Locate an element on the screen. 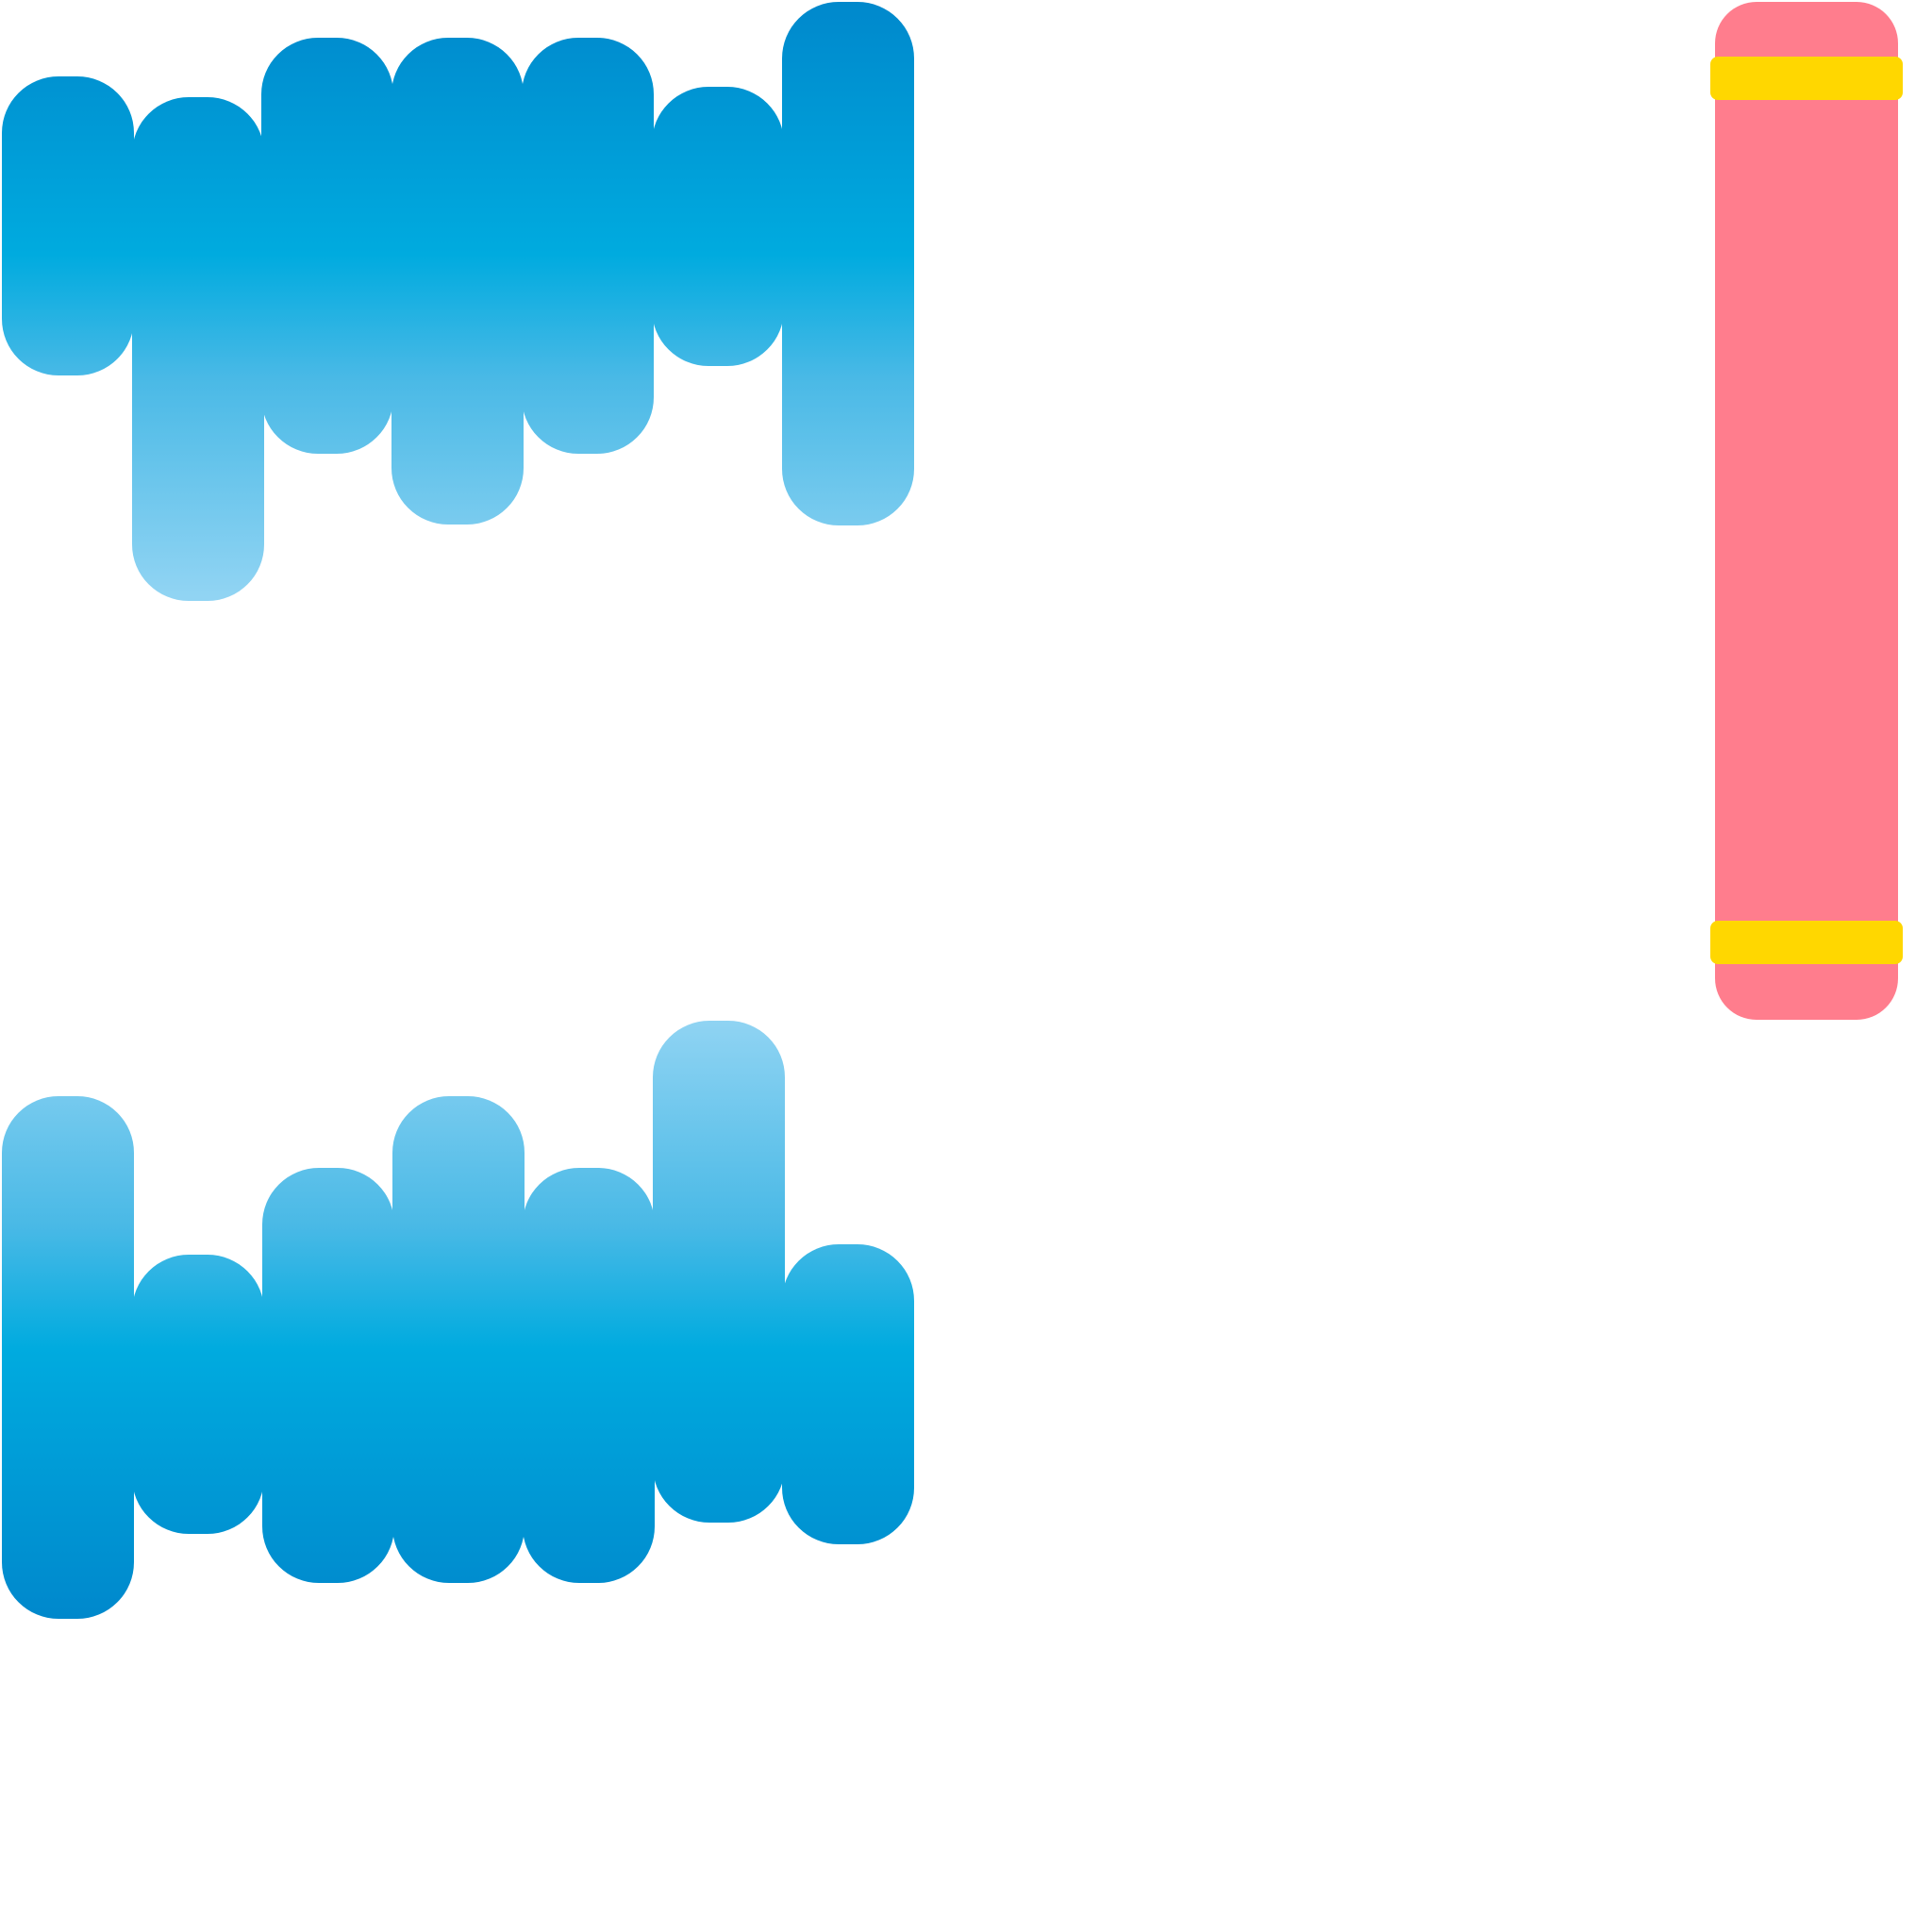  side-pill-band-top is located at coordinates (1807, 79).